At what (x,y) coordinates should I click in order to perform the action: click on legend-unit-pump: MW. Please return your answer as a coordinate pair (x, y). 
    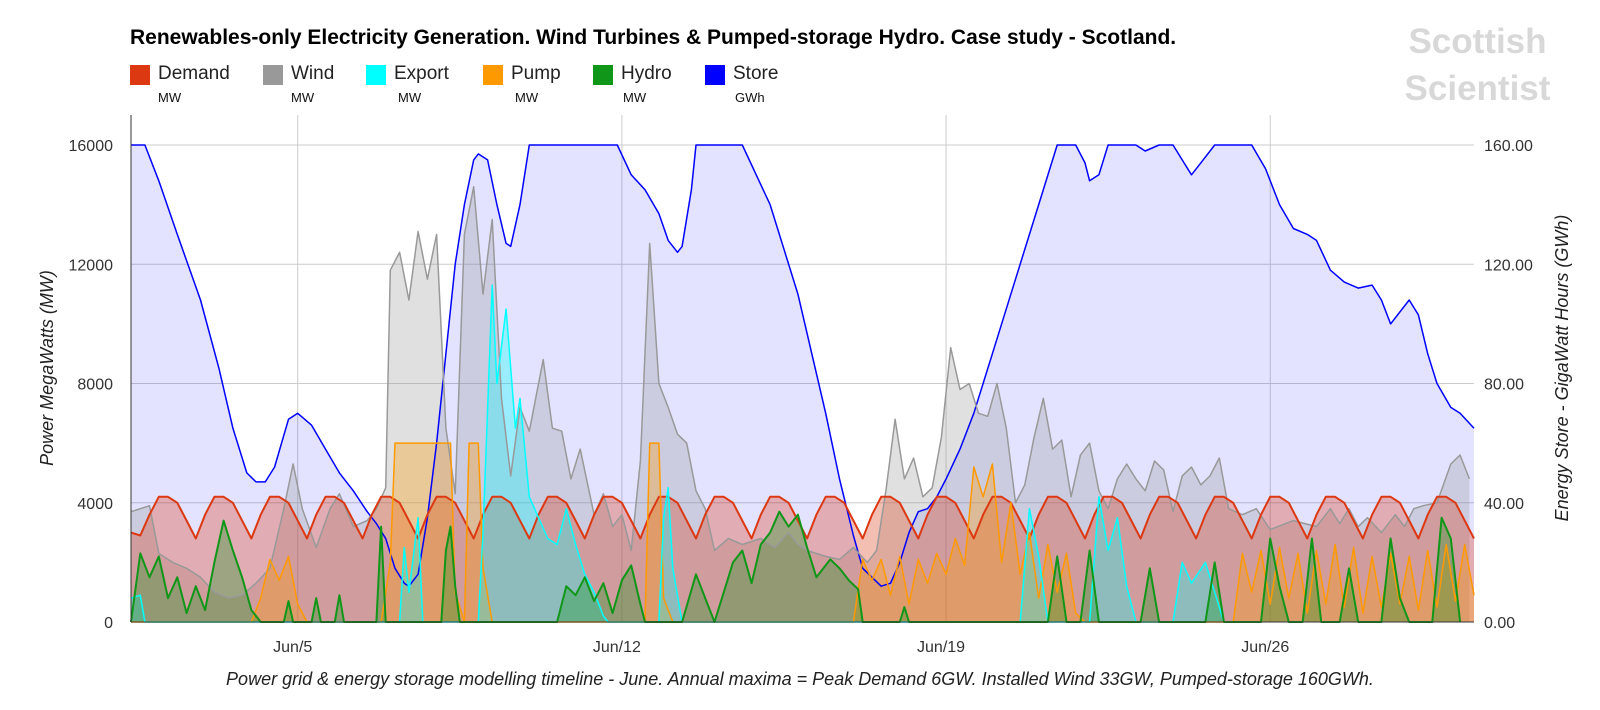
    Looking at the image, I should click on (527, 97).